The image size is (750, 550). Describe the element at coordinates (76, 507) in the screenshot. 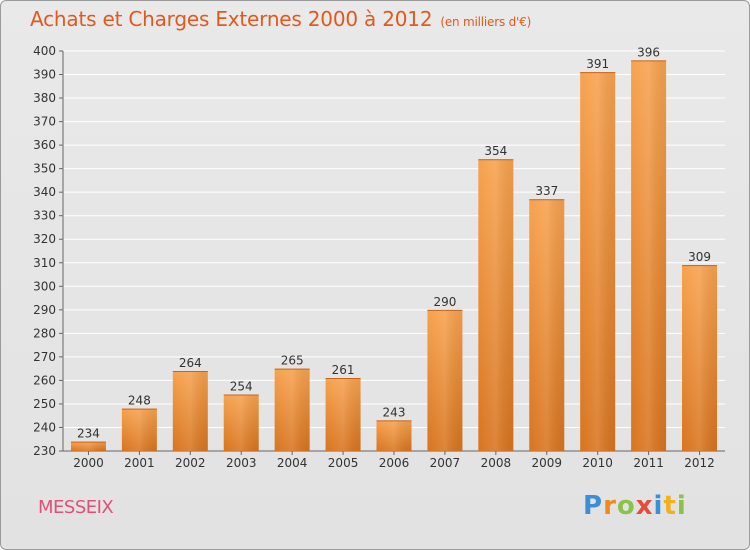

I see `commune-name: MESSEIX` at that location.